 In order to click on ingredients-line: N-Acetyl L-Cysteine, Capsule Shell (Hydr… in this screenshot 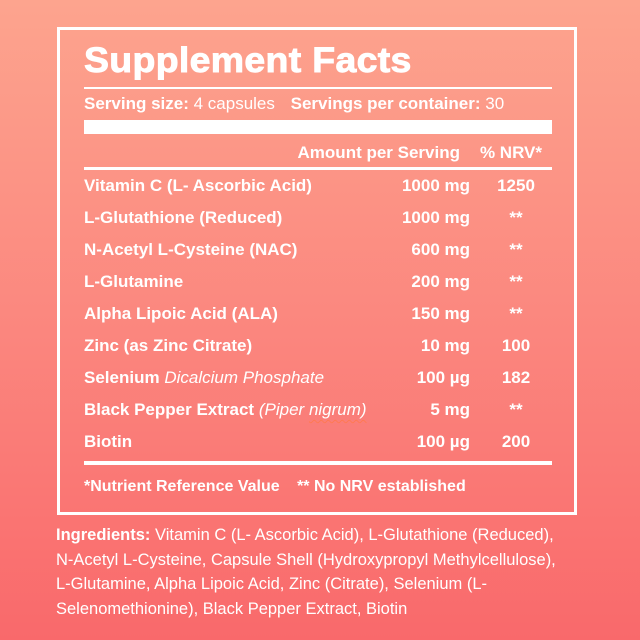, I will do `click(306, 559)`.